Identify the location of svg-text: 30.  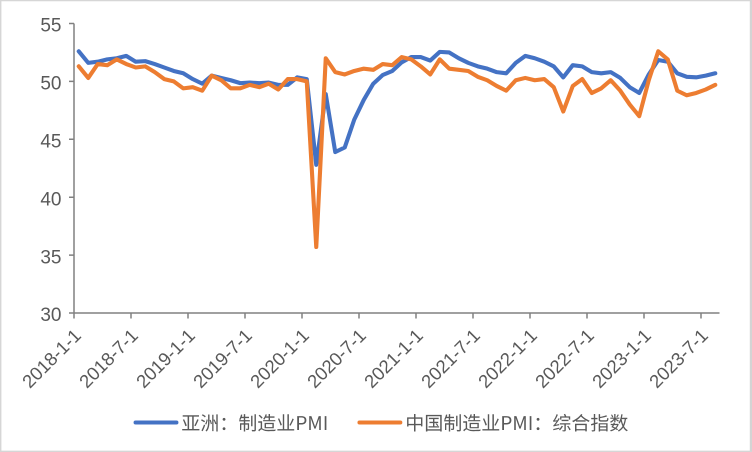
(50, 315).